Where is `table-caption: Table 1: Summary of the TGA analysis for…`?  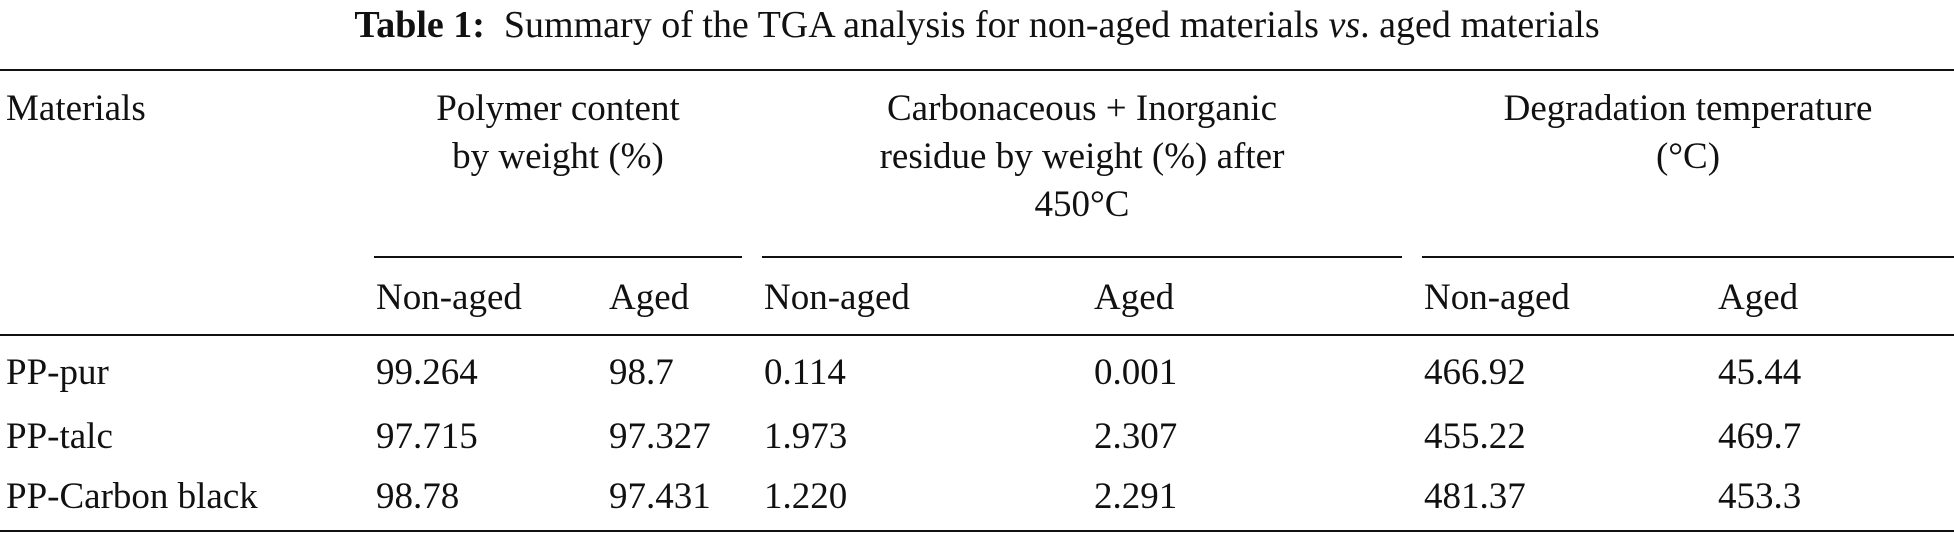
table-caption: Table 1: Summary of the TGA analysis for… is located at coordinates (977, 29).